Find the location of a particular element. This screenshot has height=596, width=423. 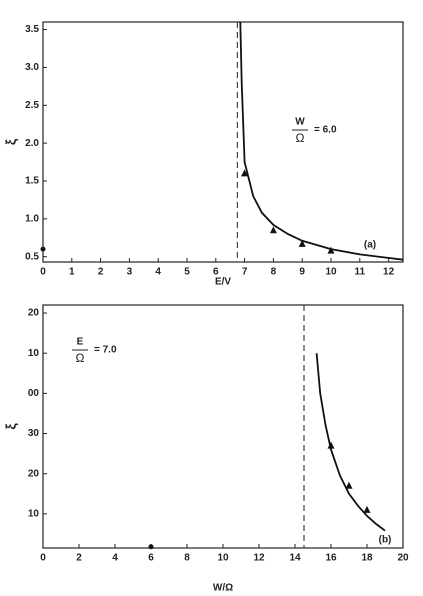

y-tick-label: 0.5 is located at coordinates (32, 256).